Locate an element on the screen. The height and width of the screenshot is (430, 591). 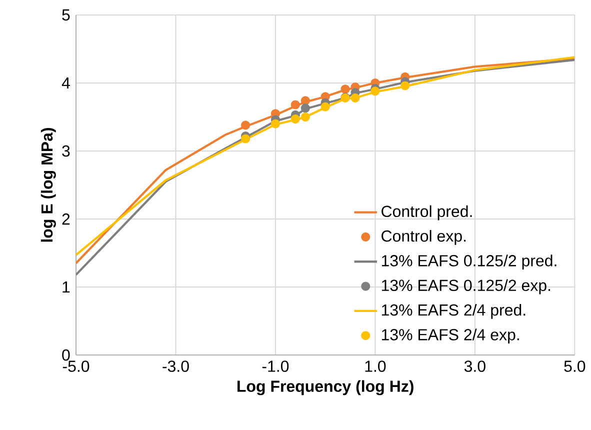
x-tick-label: 1.0 is located at coordinates (375, 366).